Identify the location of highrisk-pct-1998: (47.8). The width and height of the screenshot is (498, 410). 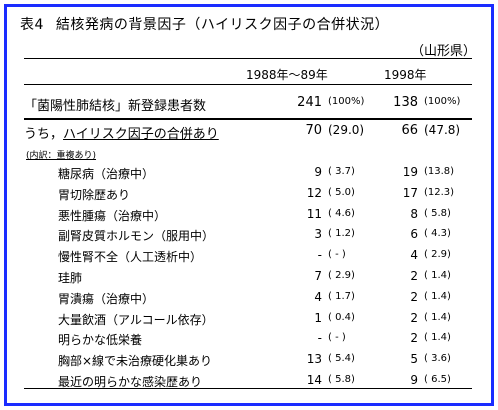
(442, 130).